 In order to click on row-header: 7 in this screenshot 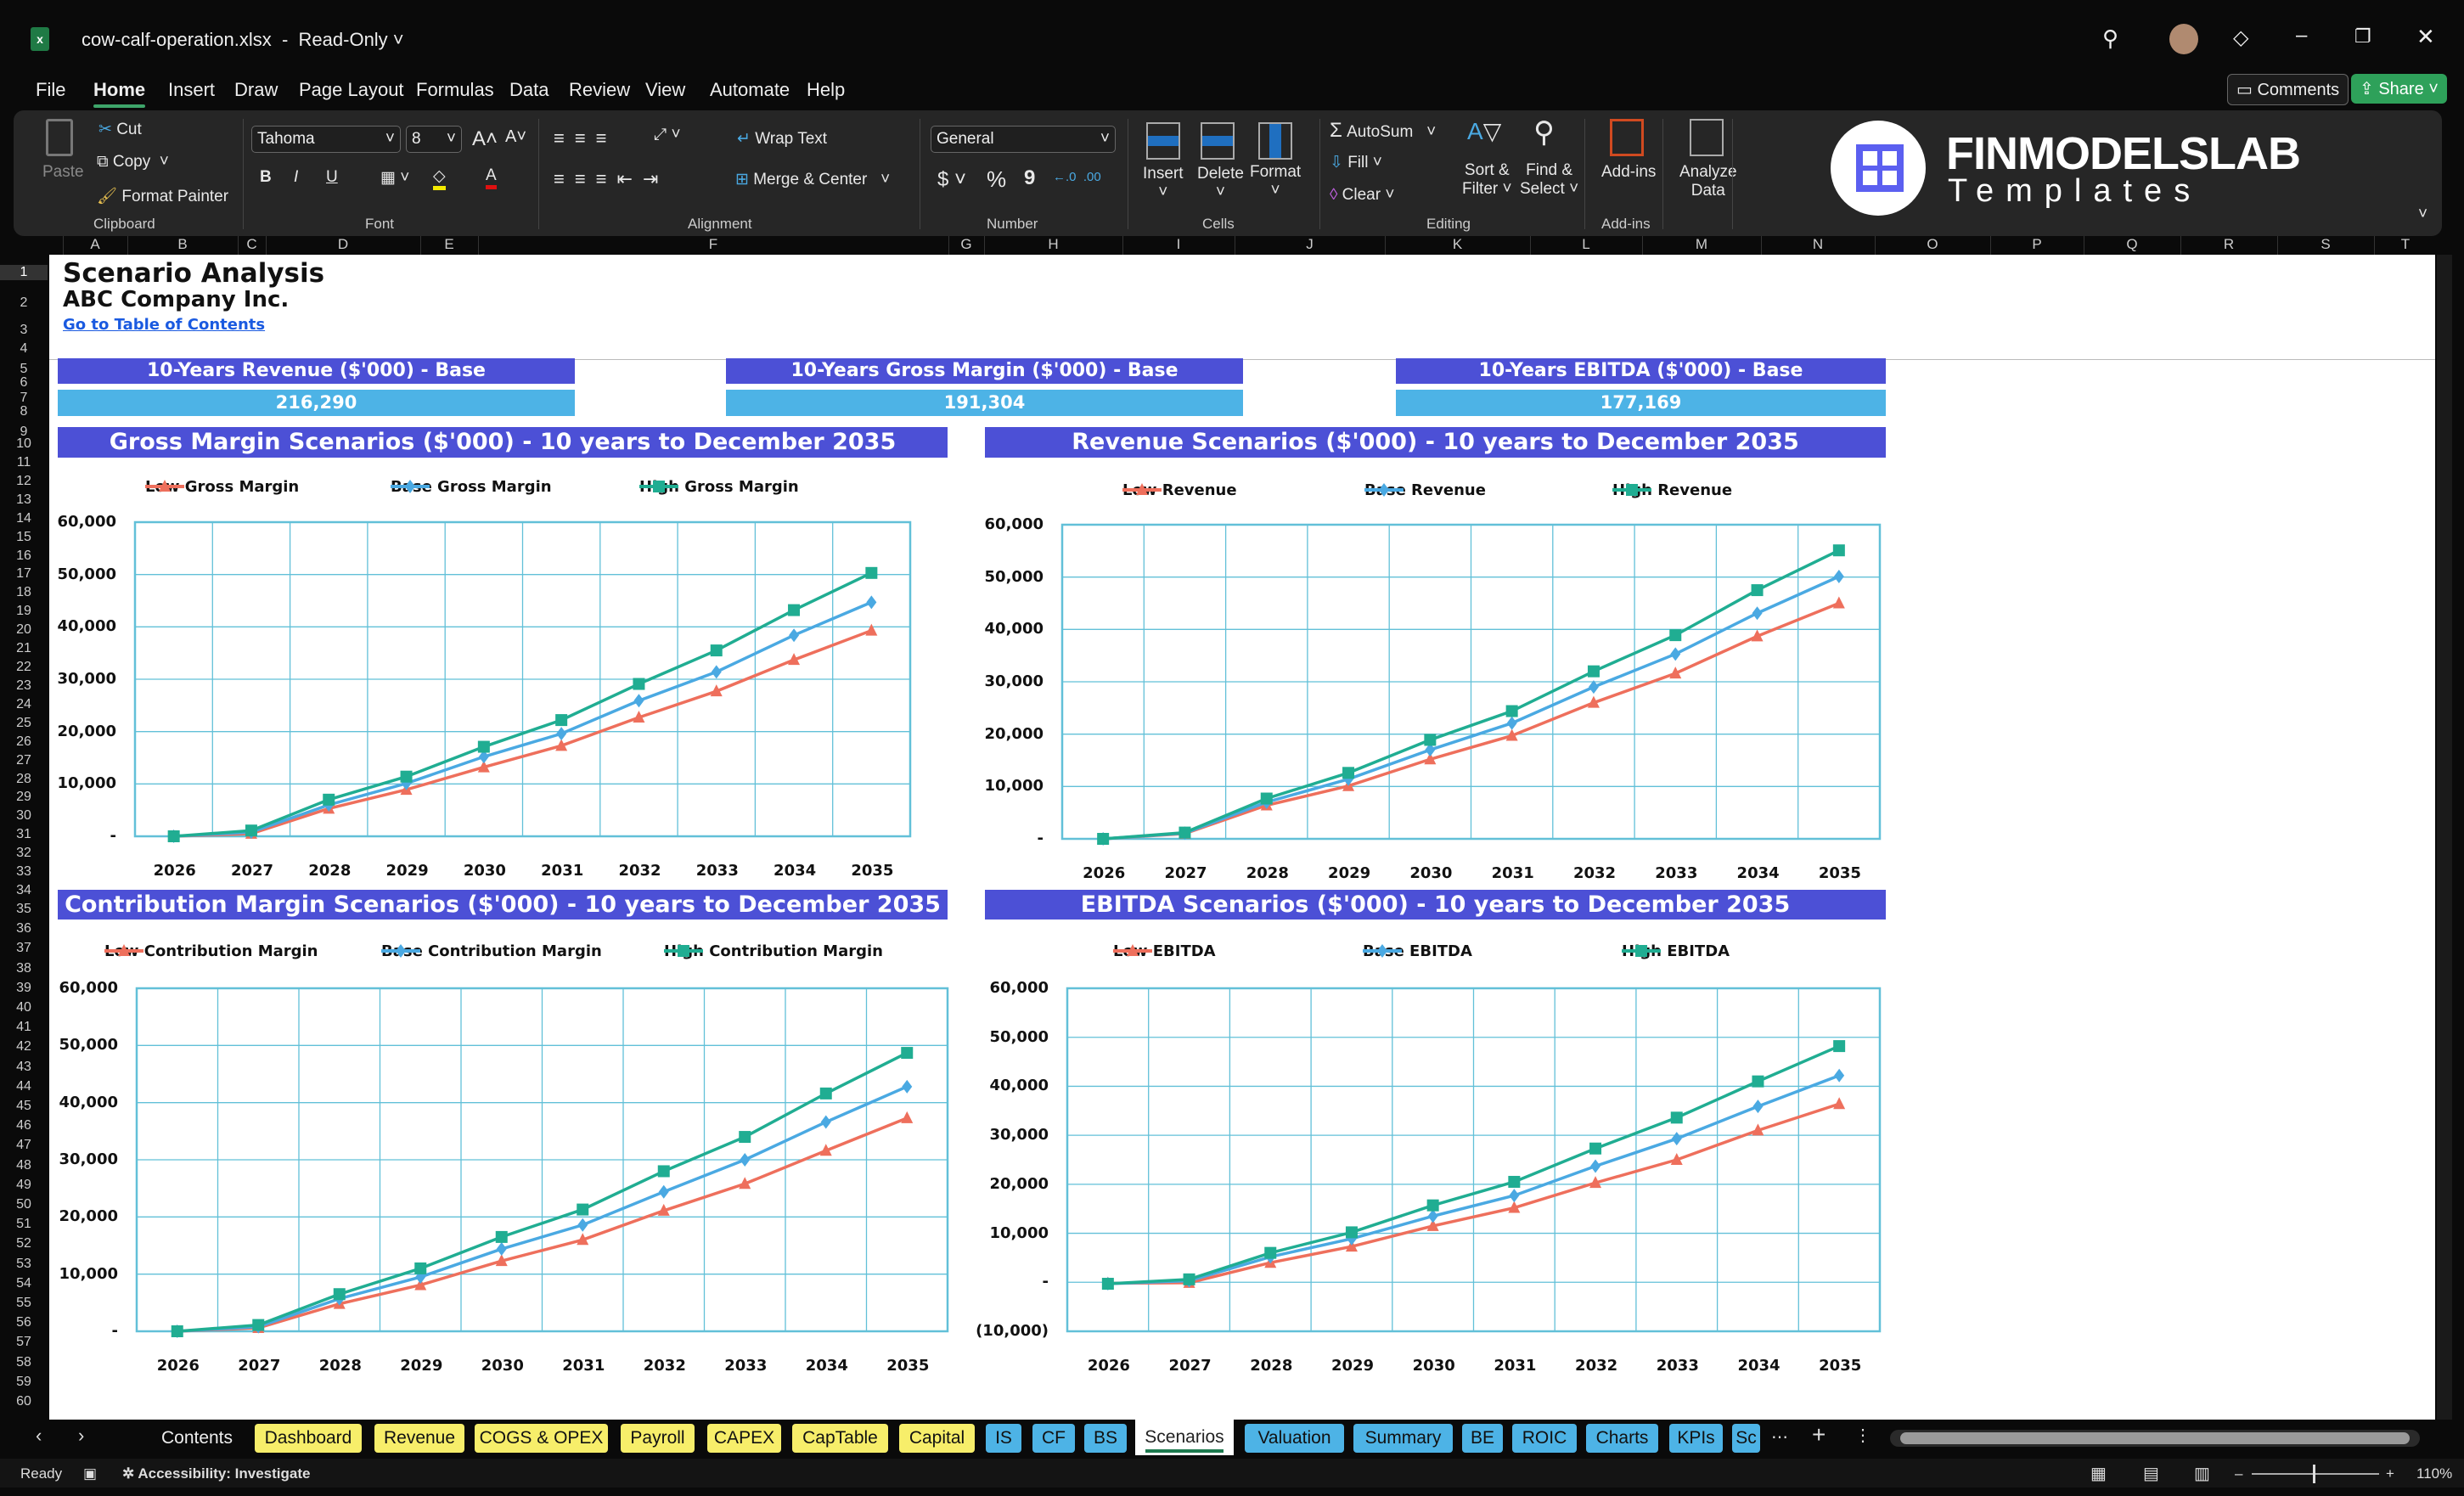, I will do `click(24, 398)`.